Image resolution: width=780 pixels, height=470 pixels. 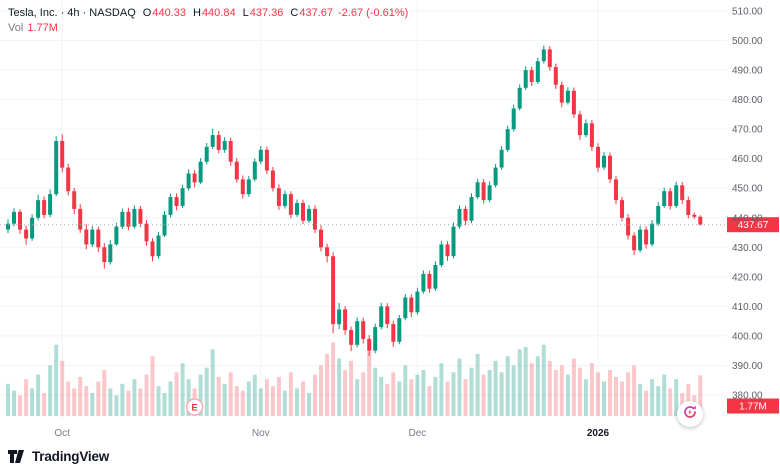 I want to click on svg-text: E, so click(x=194, y=408).